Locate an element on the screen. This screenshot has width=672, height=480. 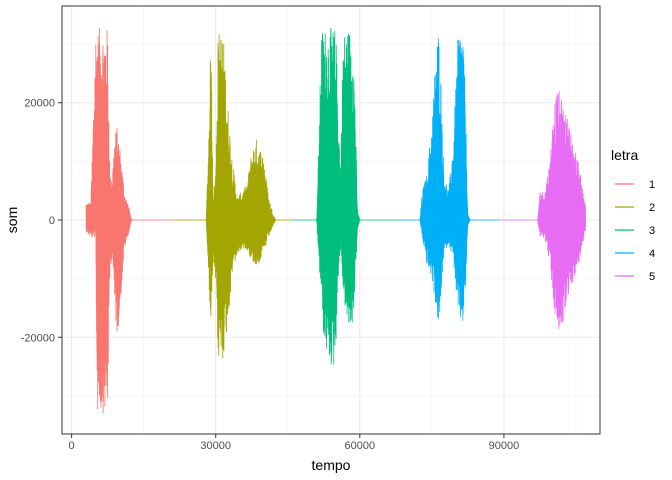
x-axis-title: tempo is located at coordinates (331, 465).